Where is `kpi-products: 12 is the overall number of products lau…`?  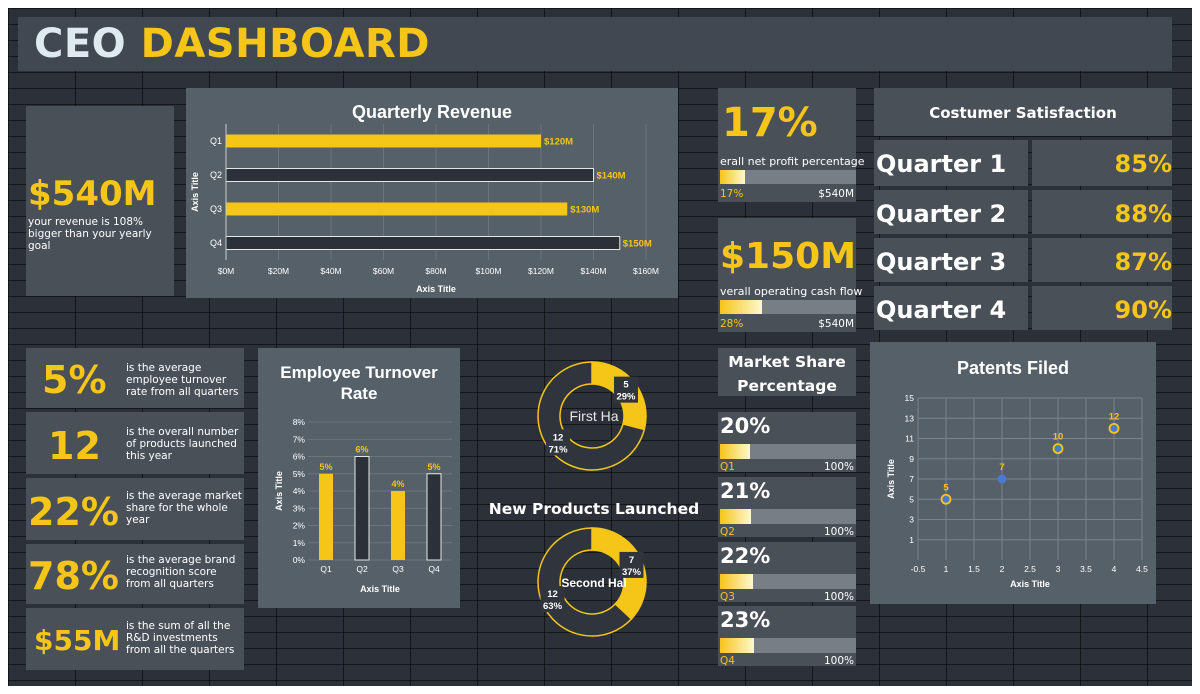
kpi-products: 12 is the overall number of products lau… is located at coordinates (135, 443).